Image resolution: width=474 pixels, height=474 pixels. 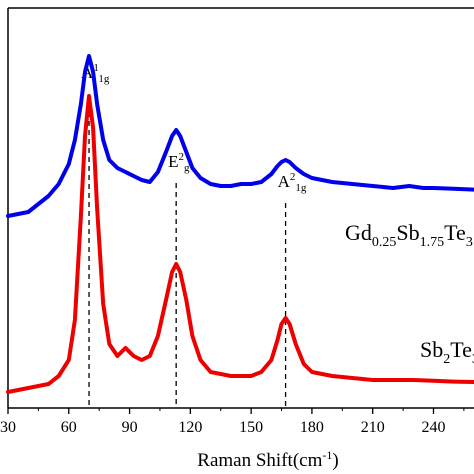 I want to click on x-axis-label-sup: -1, so click(x=327, y=455).